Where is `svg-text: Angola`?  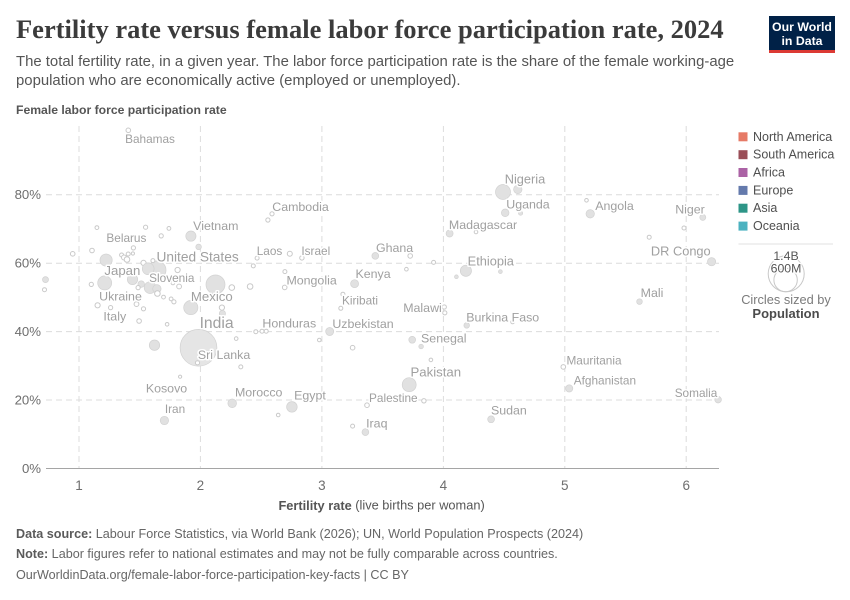
svg-text: Angola is located at coordinates (614, 206).